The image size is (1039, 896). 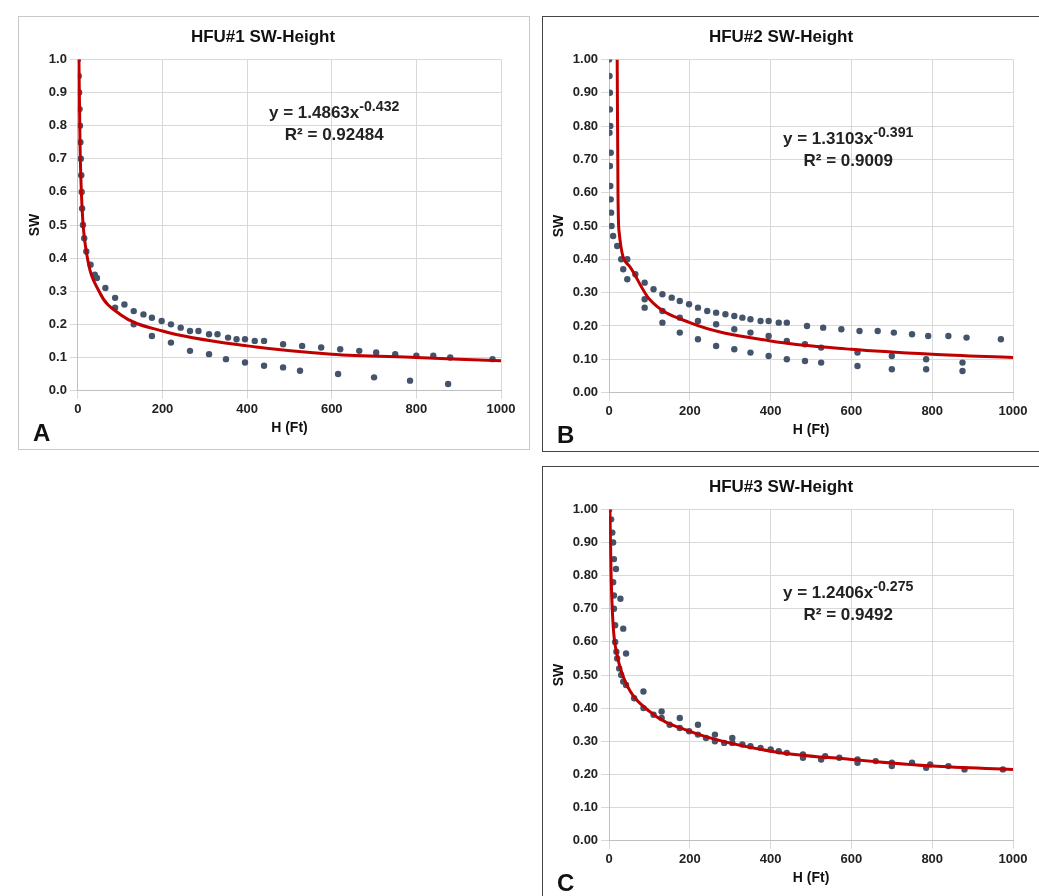 What do you see at coordinates (57, 323) in the screenshot?
I see `y-tick-label: 0.2` at bounding box center [57, 323].